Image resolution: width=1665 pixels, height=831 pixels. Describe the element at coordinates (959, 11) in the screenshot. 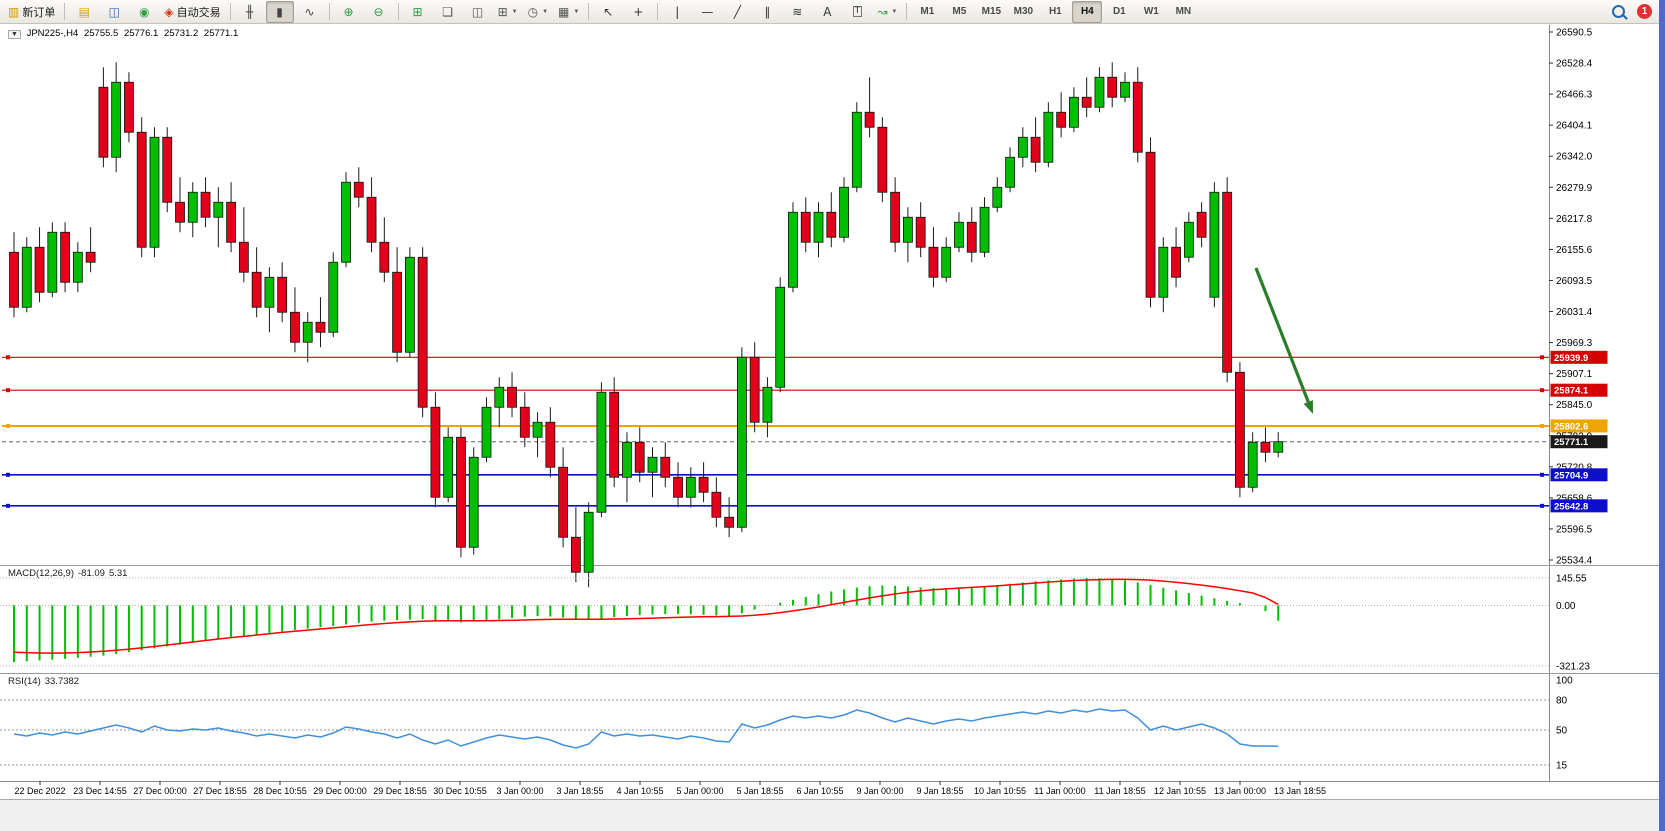

I see `timeframe-m5-button: M5` at that location.